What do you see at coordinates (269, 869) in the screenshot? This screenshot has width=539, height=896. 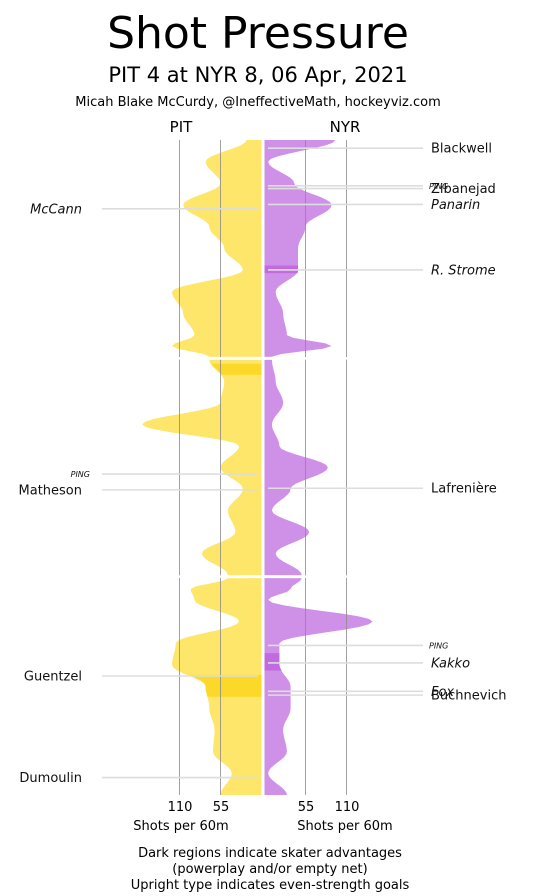 I see `footnote-line-2: (powerplay and/or empty net)` at bounding box center [269, 869].